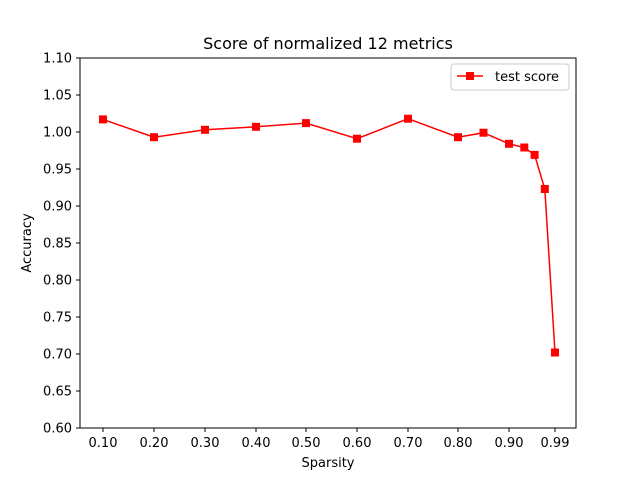 This screenshot has height=480, width=640. What do you see at coordinates (328, 43) in the screenshot?
I see `chart-title: Score of normalized 12 metrics` at bounding box center [328, 43].